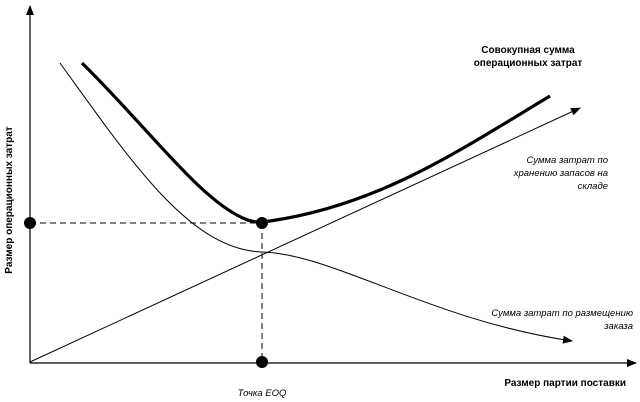 The width and height of the screenshot is (640, 402). I want to click on holding-cost-label-line1: Сумма затрат по, so click(567, 160).